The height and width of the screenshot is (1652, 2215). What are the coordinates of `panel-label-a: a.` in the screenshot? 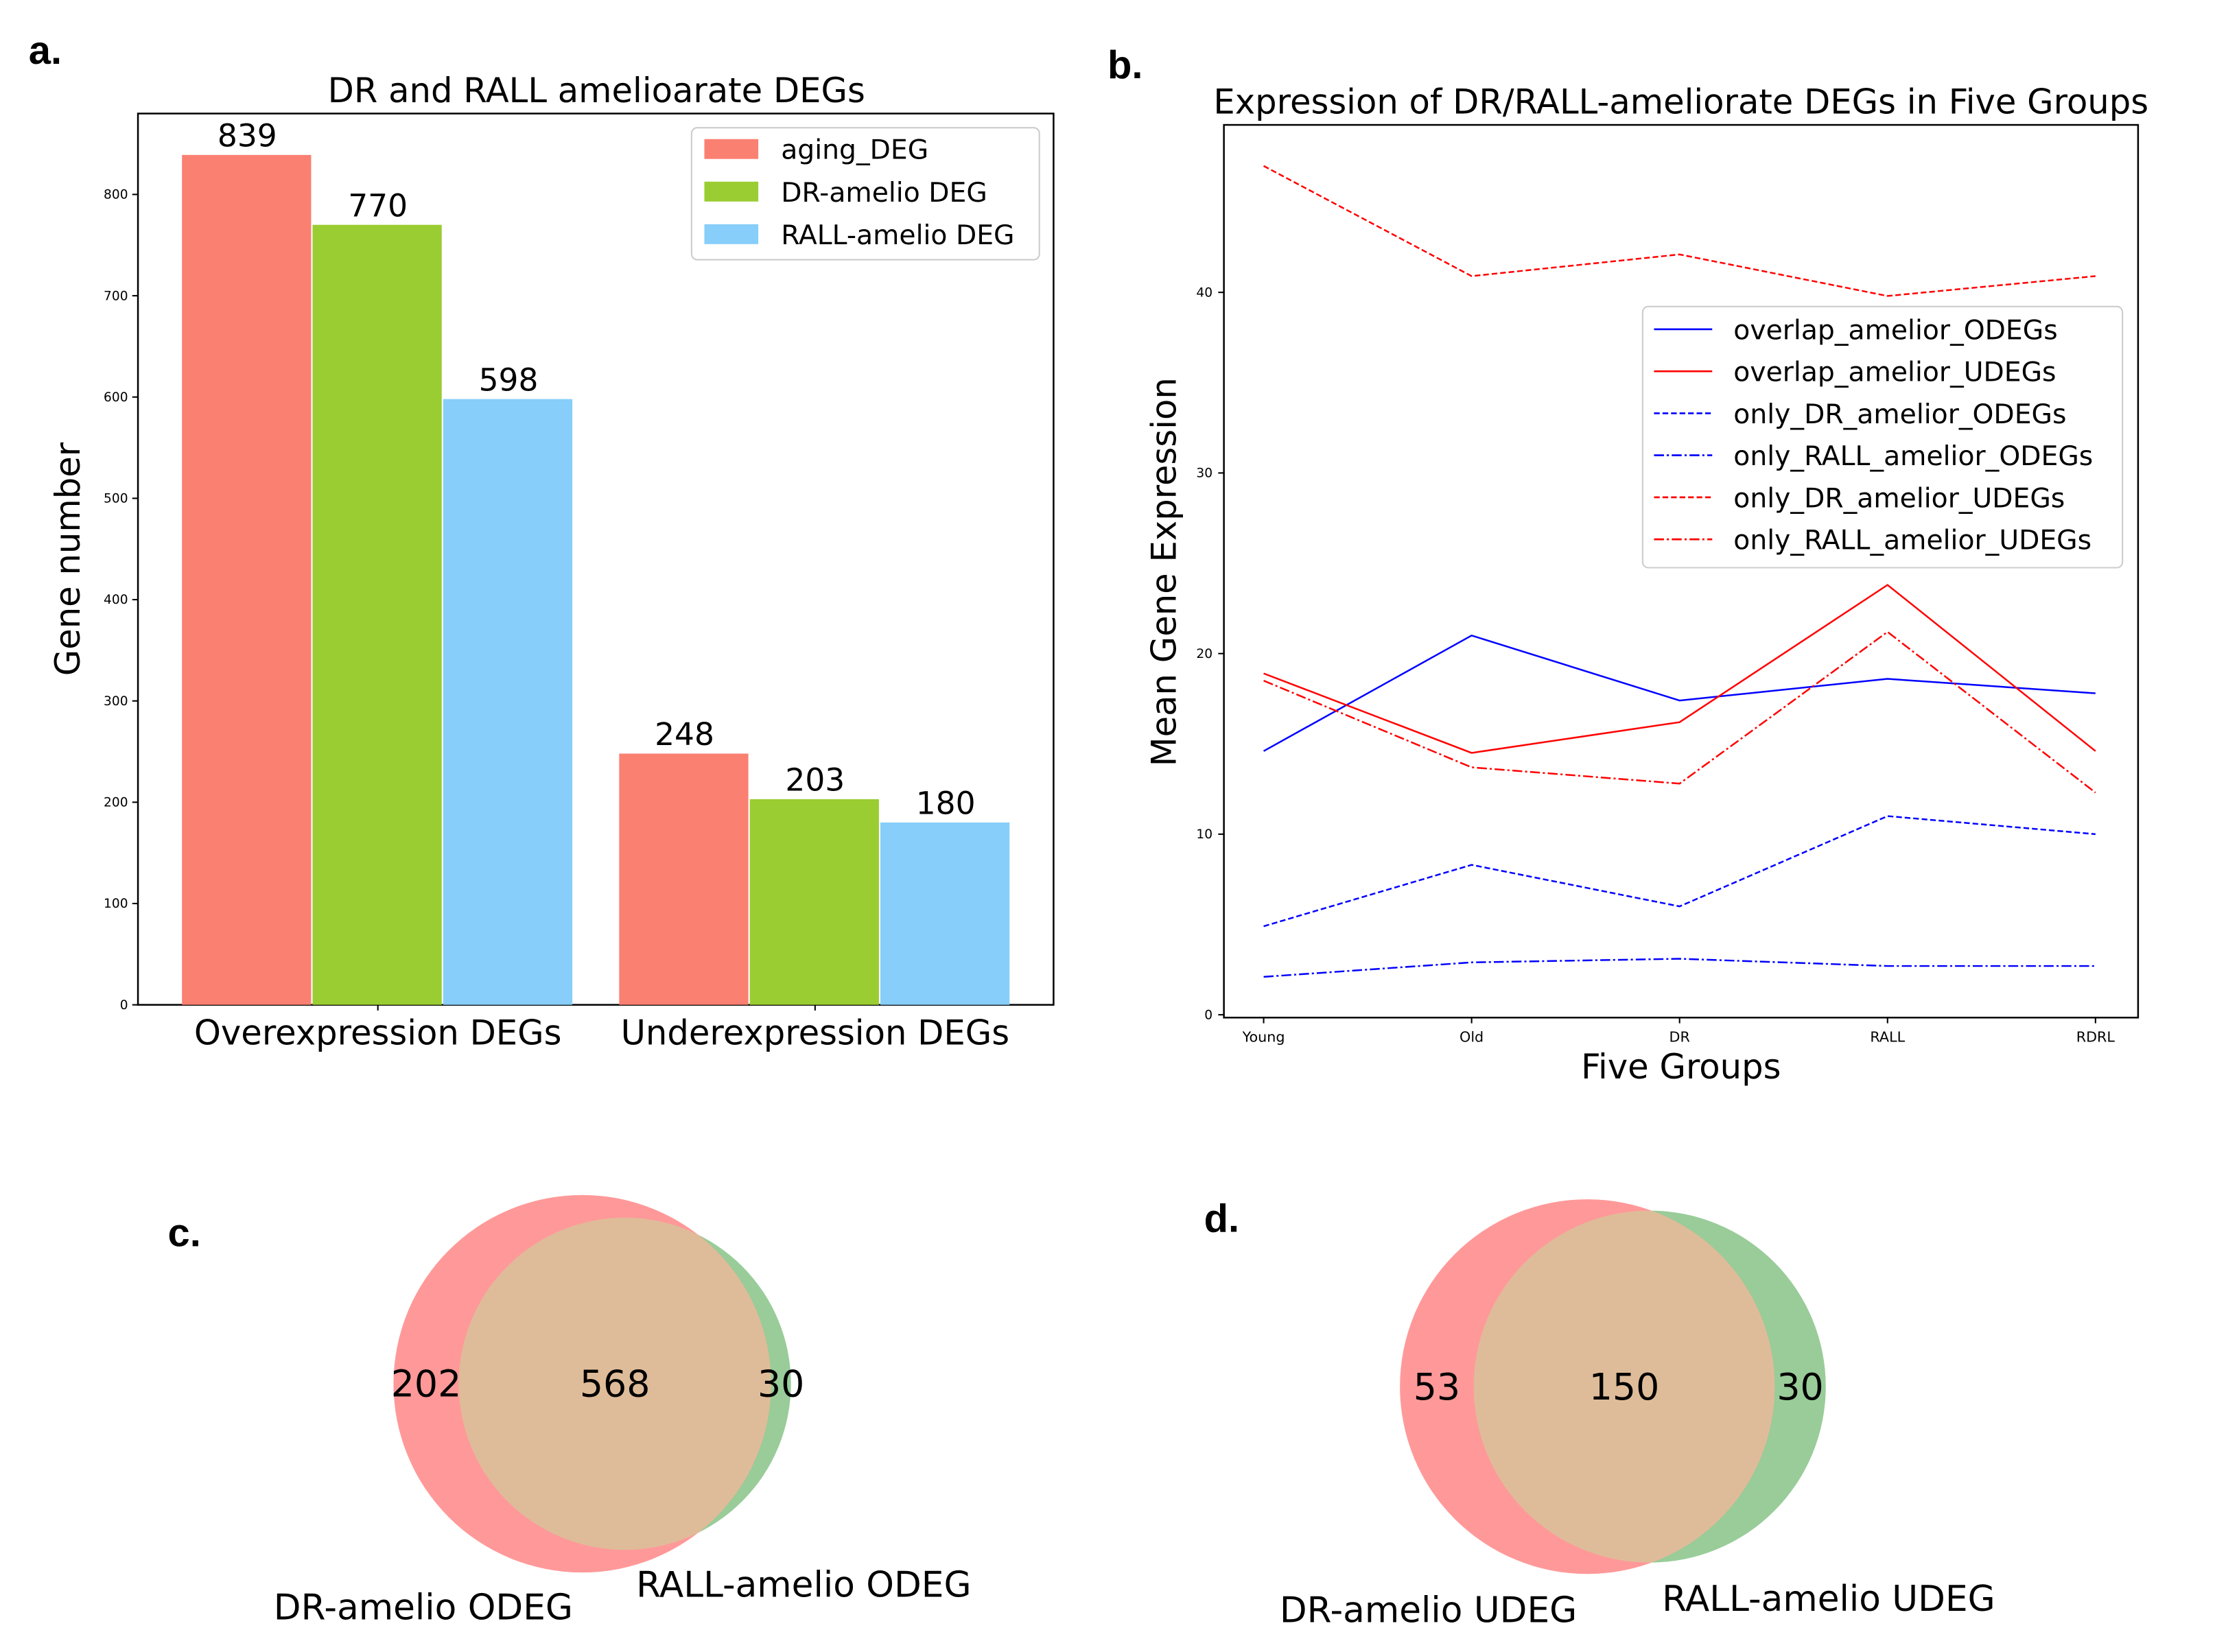 It's located at (45, 51).